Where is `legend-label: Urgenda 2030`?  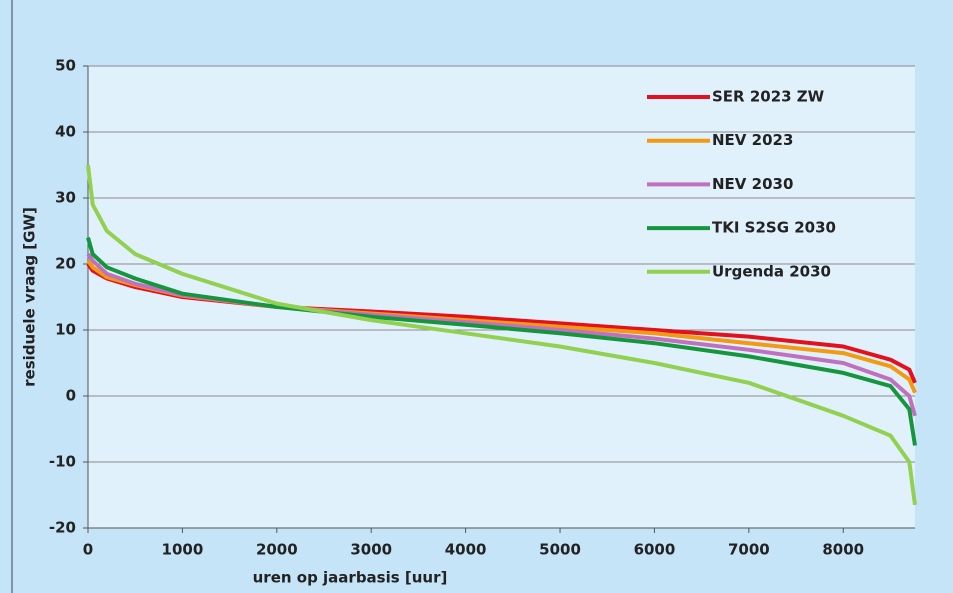
legend-label: Urgenda 2030 is located at coordinates (771, 271).